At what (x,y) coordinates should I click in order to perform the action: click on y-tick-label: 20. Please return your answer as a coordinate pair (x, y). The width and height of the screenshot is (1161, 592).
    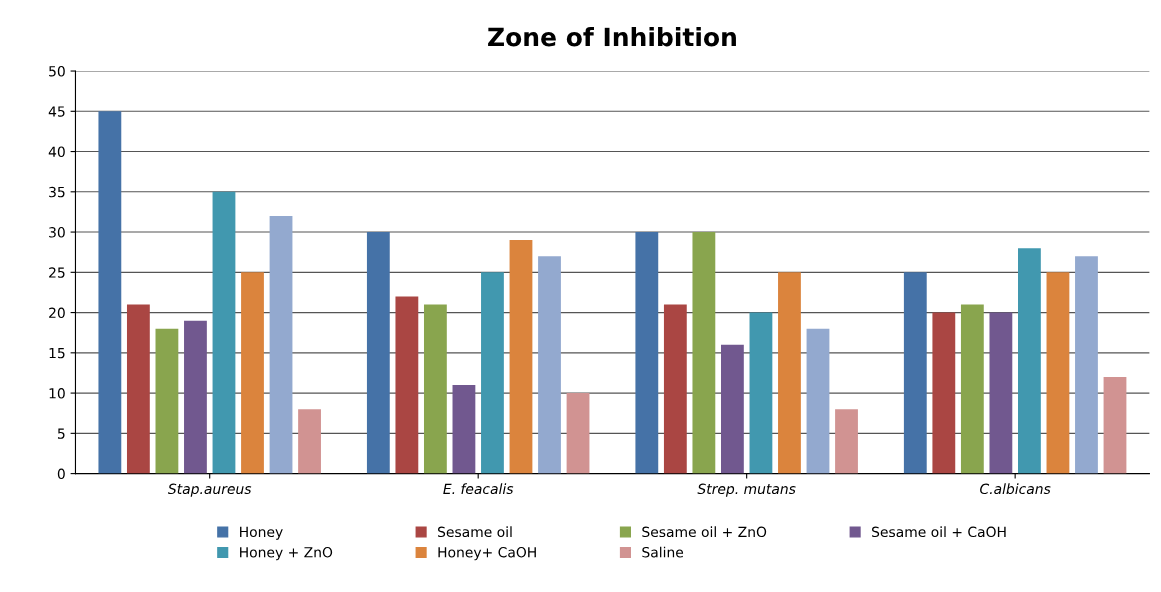
    Looking at the image, I should click on (57, 313).